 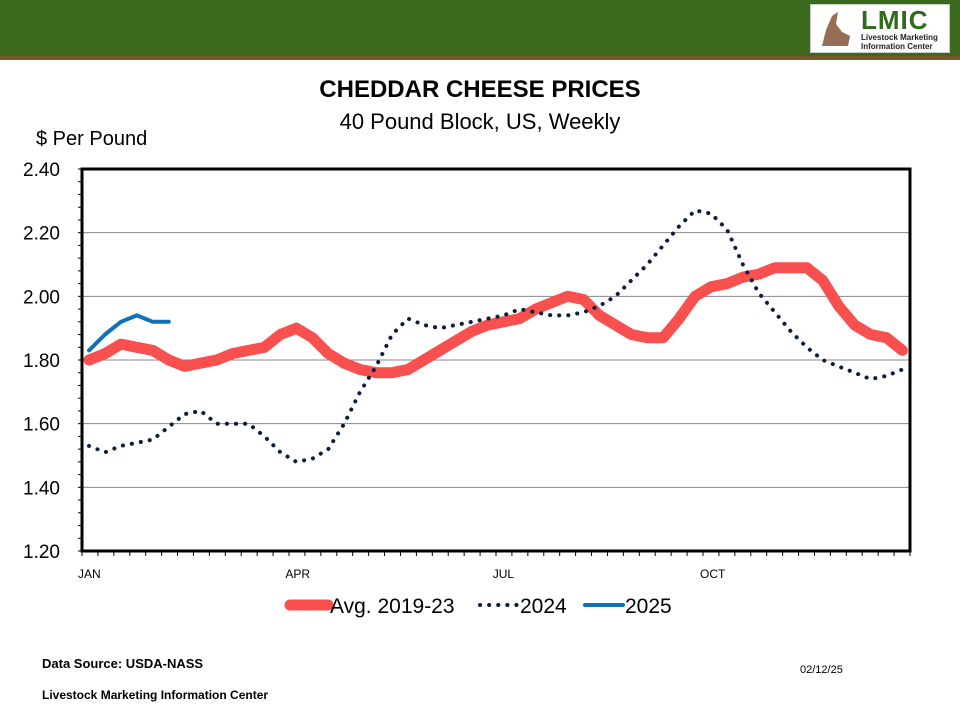 What do you see at coordinates (129, 333) in the screenshot?
I see `series-line-2025` at bounding box center [129, 333].